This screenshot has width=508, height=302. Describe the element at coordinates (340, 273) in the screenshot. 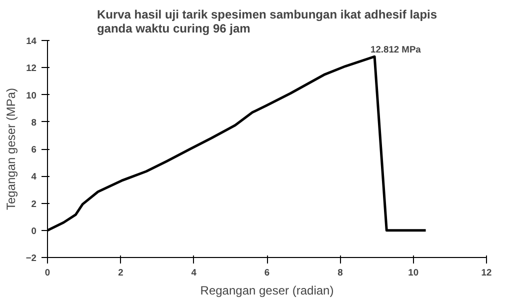

I see `x-tick-label: 8` at that location.